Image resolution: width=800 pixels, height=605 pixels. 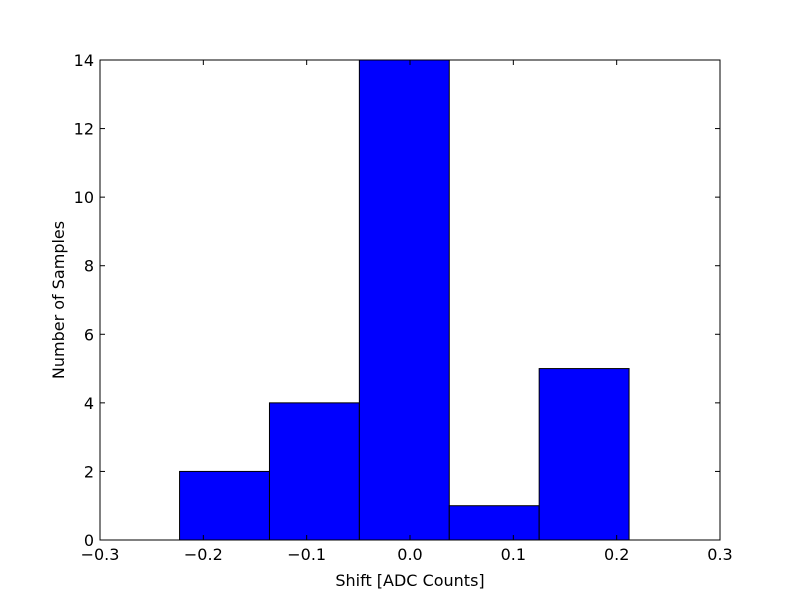 I want to click on x-tick-label: −0.2, so click(x=203, y=554).